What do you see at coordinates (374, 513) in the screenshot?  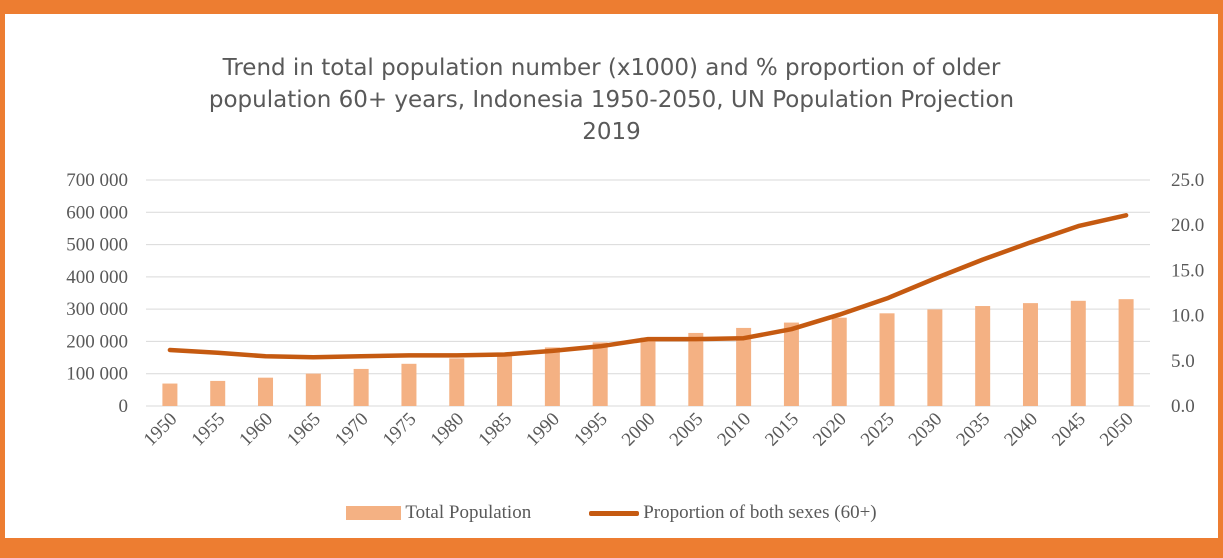 I see `legend-swatch-bar` at bounding box center [374, 513].